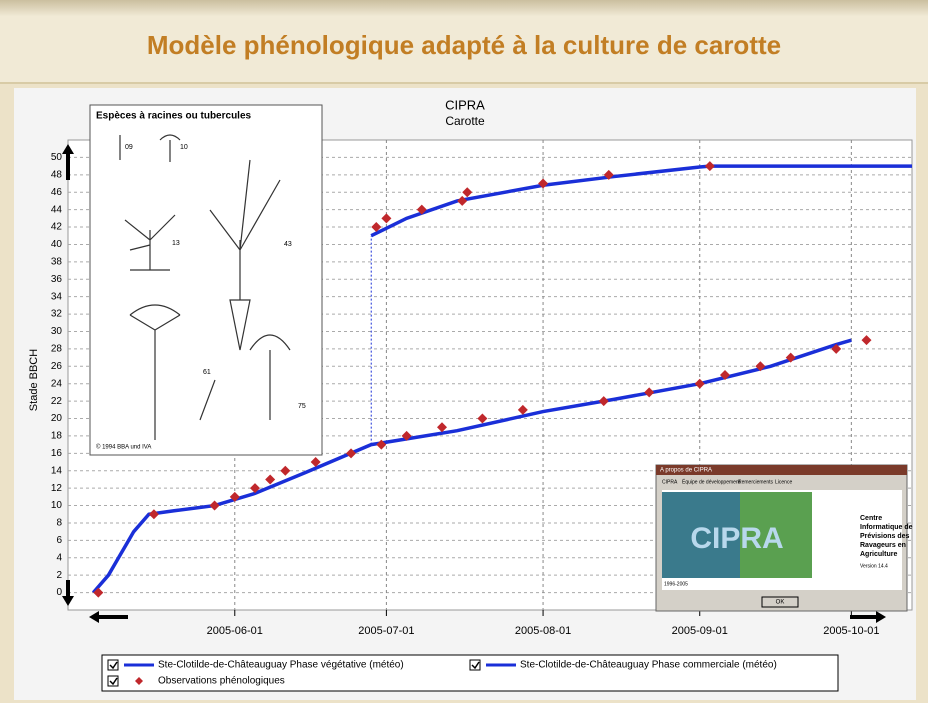  Describe the element at coordinates (57, 261) in the screenshot. I see `y-tick-label: 38` at that location.